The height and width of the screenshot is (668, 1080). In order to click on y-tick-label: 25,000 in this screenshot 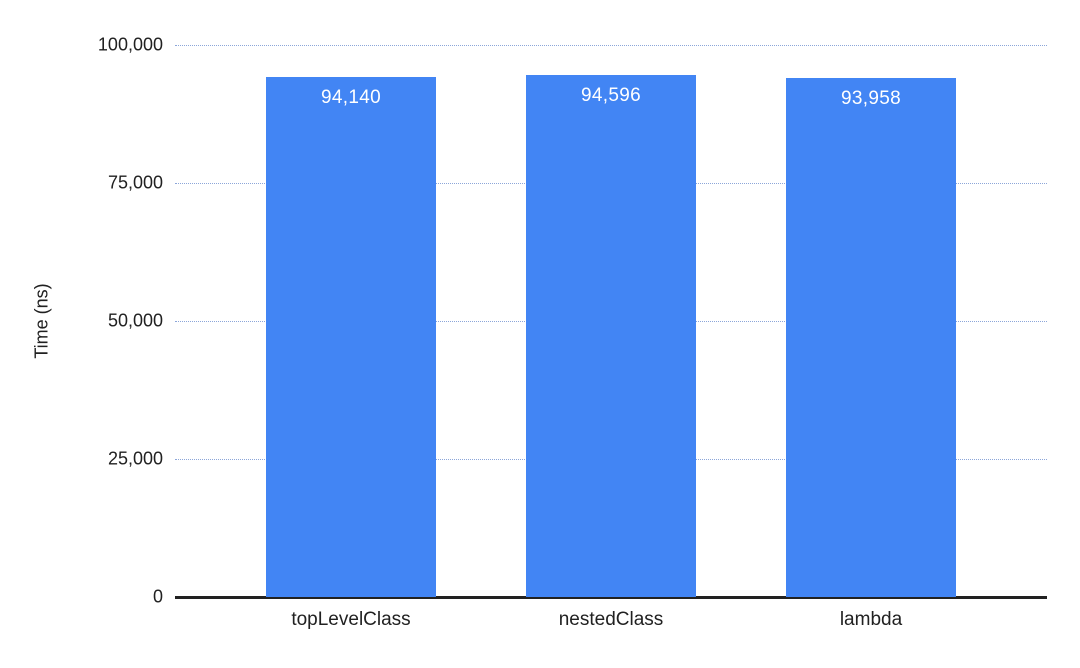, I will do `click(135, 458)`.